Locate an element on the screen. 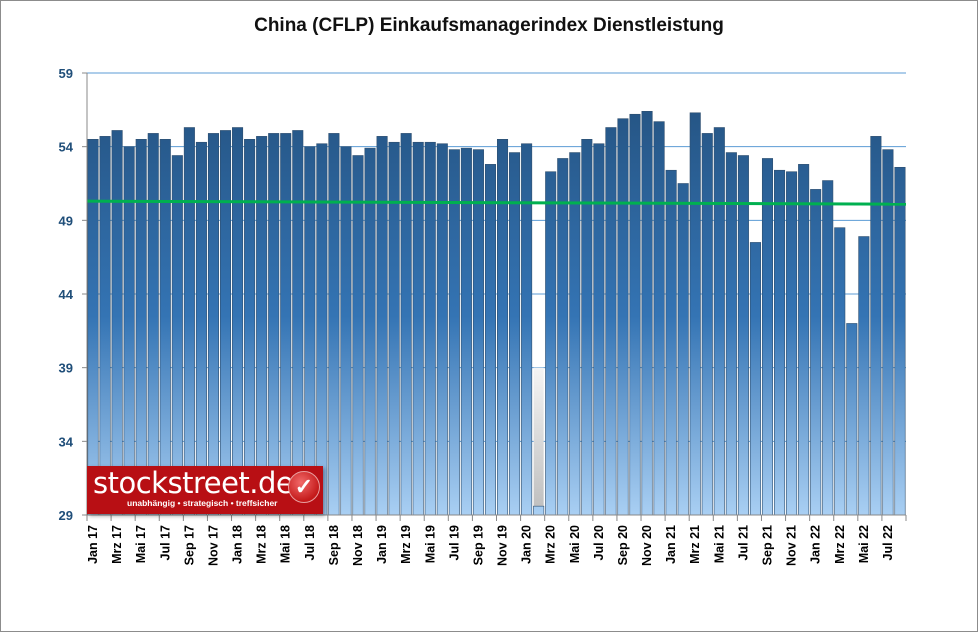  x-tick-label: Mrz 17 is located at coordinates (117, 544).